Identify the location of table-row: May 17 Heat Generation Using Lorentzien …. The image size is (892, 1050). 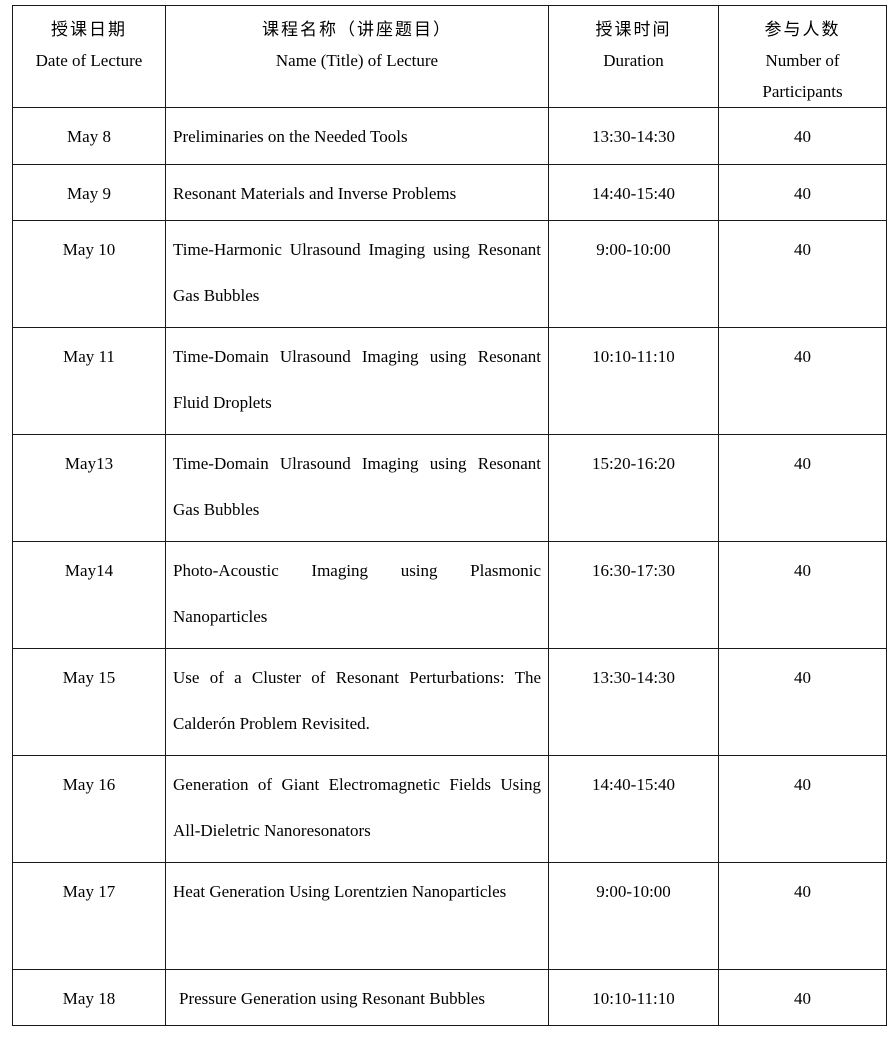
(449, 916).